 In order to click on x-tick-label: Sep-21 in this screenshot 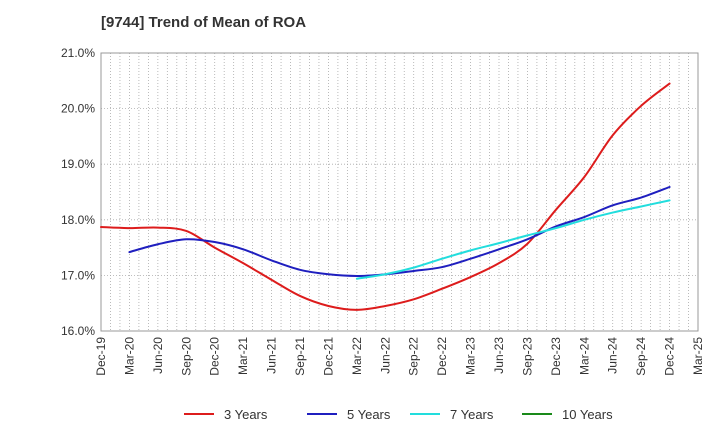, I will do `click(300, 356)`.